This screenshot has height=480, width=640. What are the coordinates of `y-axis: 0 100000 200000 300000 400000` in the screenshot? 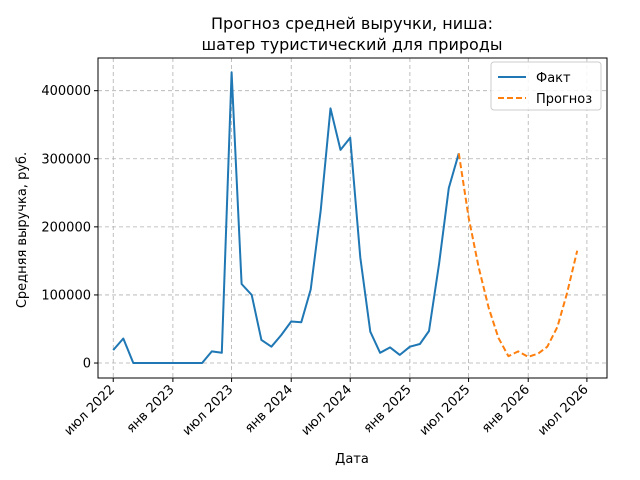 It's located at (69, 228).